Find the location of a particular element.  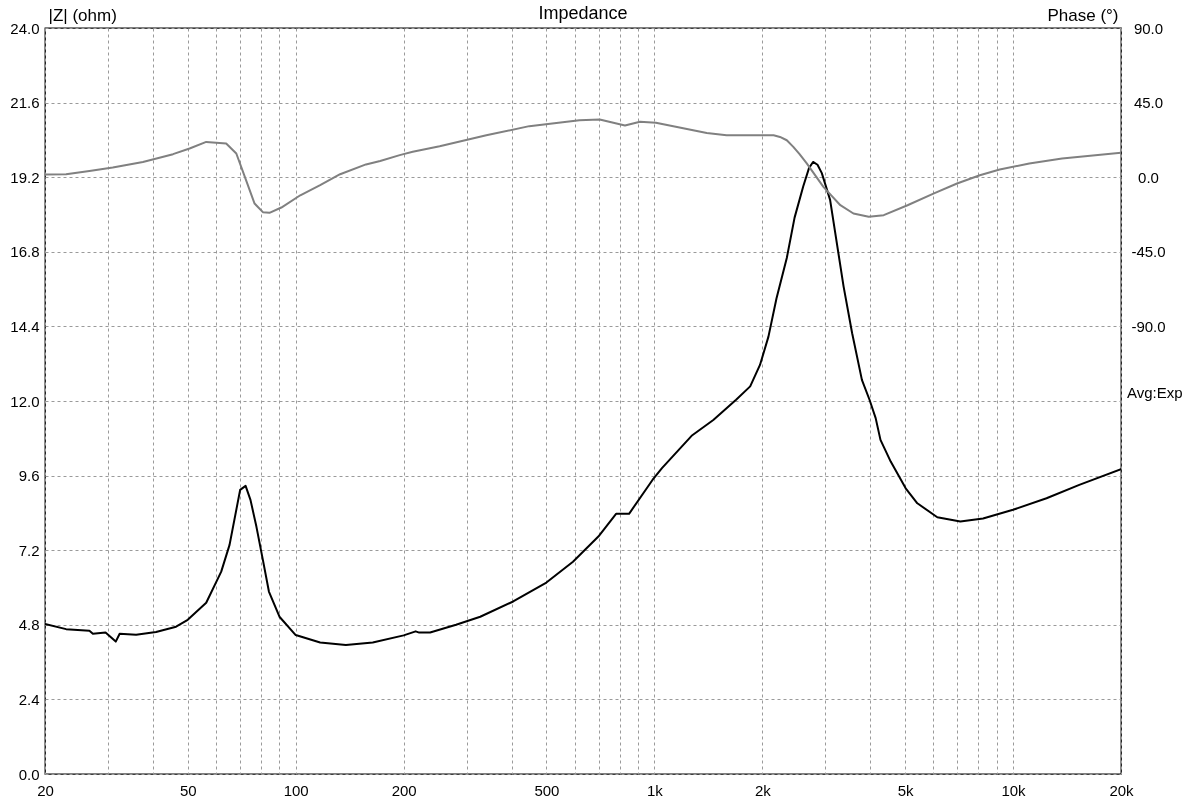

chart-title: Impedance is located at coordinates (583, 13).